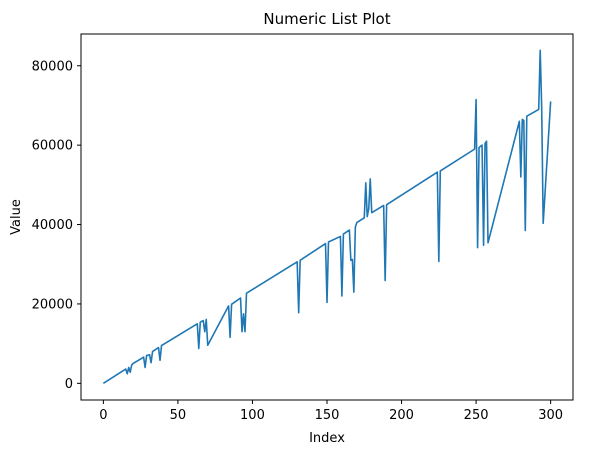 The image size is (589, 455). Describe the element at coordinates (69, 384) in the screenshot. I see `y-tick-label: 0` at that location.